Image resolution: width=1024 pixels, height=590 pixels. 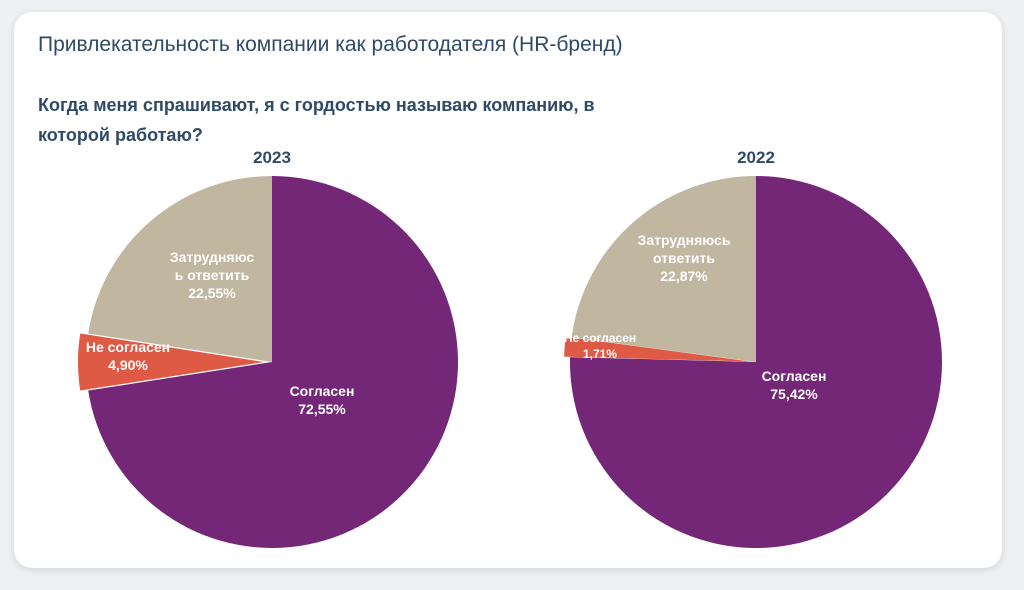 What do you see at coordinates (756, 157) in the screenshot?
I see `pie-title-2022: 2022` at bounding box center [756, 157].